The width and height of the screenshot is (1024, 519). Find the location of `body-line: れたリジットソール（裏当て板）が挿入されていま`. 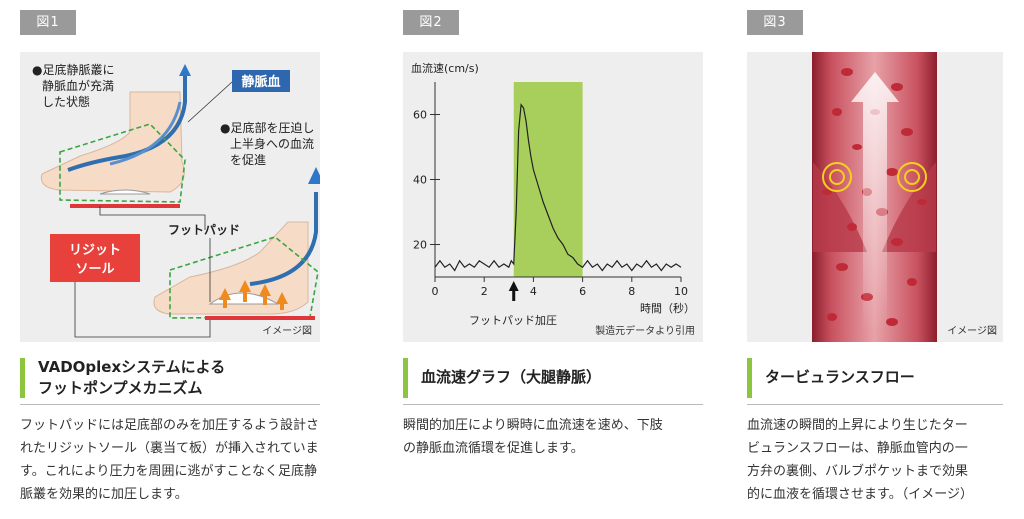

body-line: れたリジットソール（裏当て板）が挿入されていま is located at coordinates (169, 448).